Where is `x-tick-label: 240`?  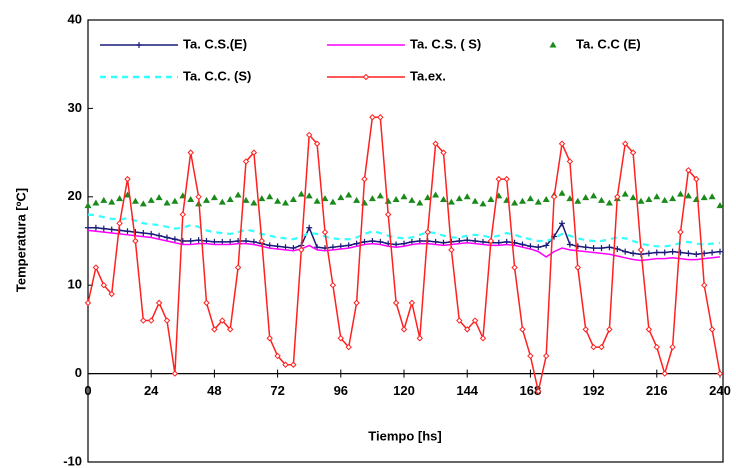
x-tick-label: 240 is located at coordinates (720, 390).